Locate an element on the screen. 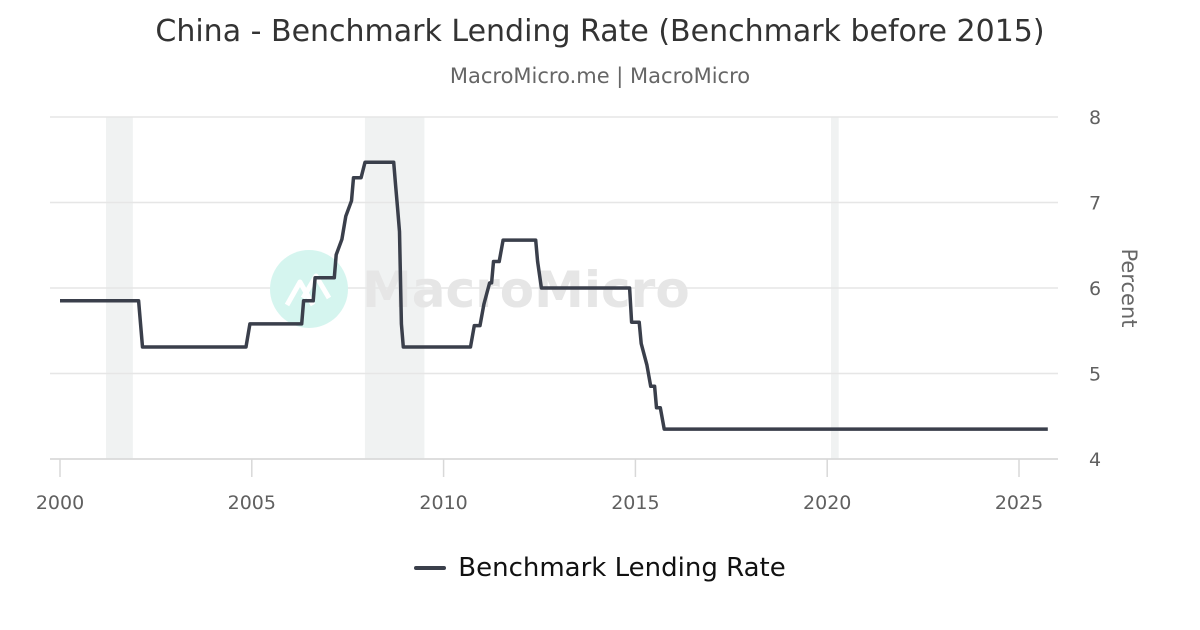 This screenshot has width=1200, height=630. legend: Benchmark Lending Rate is located at coordinates (600, 568).